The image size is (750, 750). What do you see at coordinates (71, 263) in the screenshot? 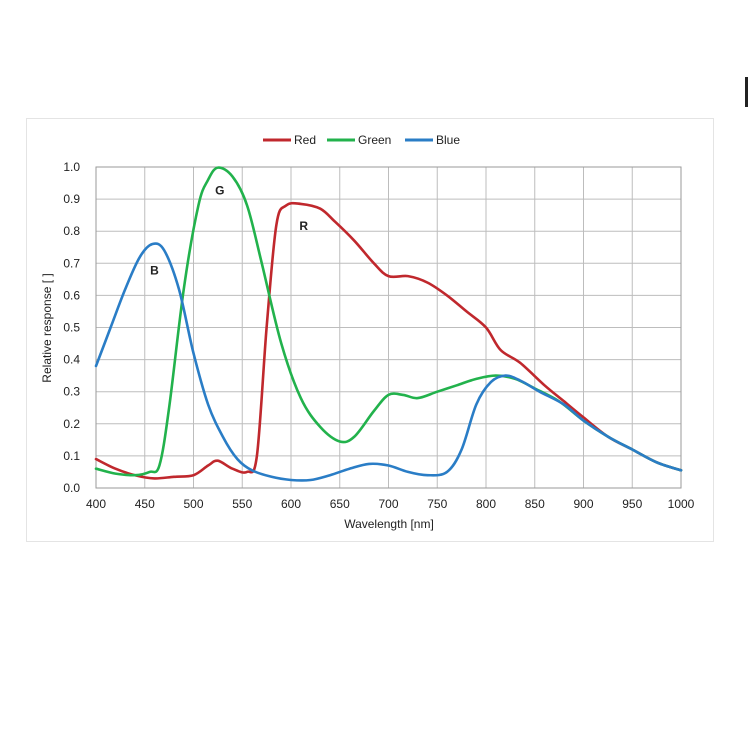
I see `y-tick-label: 0.7` at bounding box center [71, 263].